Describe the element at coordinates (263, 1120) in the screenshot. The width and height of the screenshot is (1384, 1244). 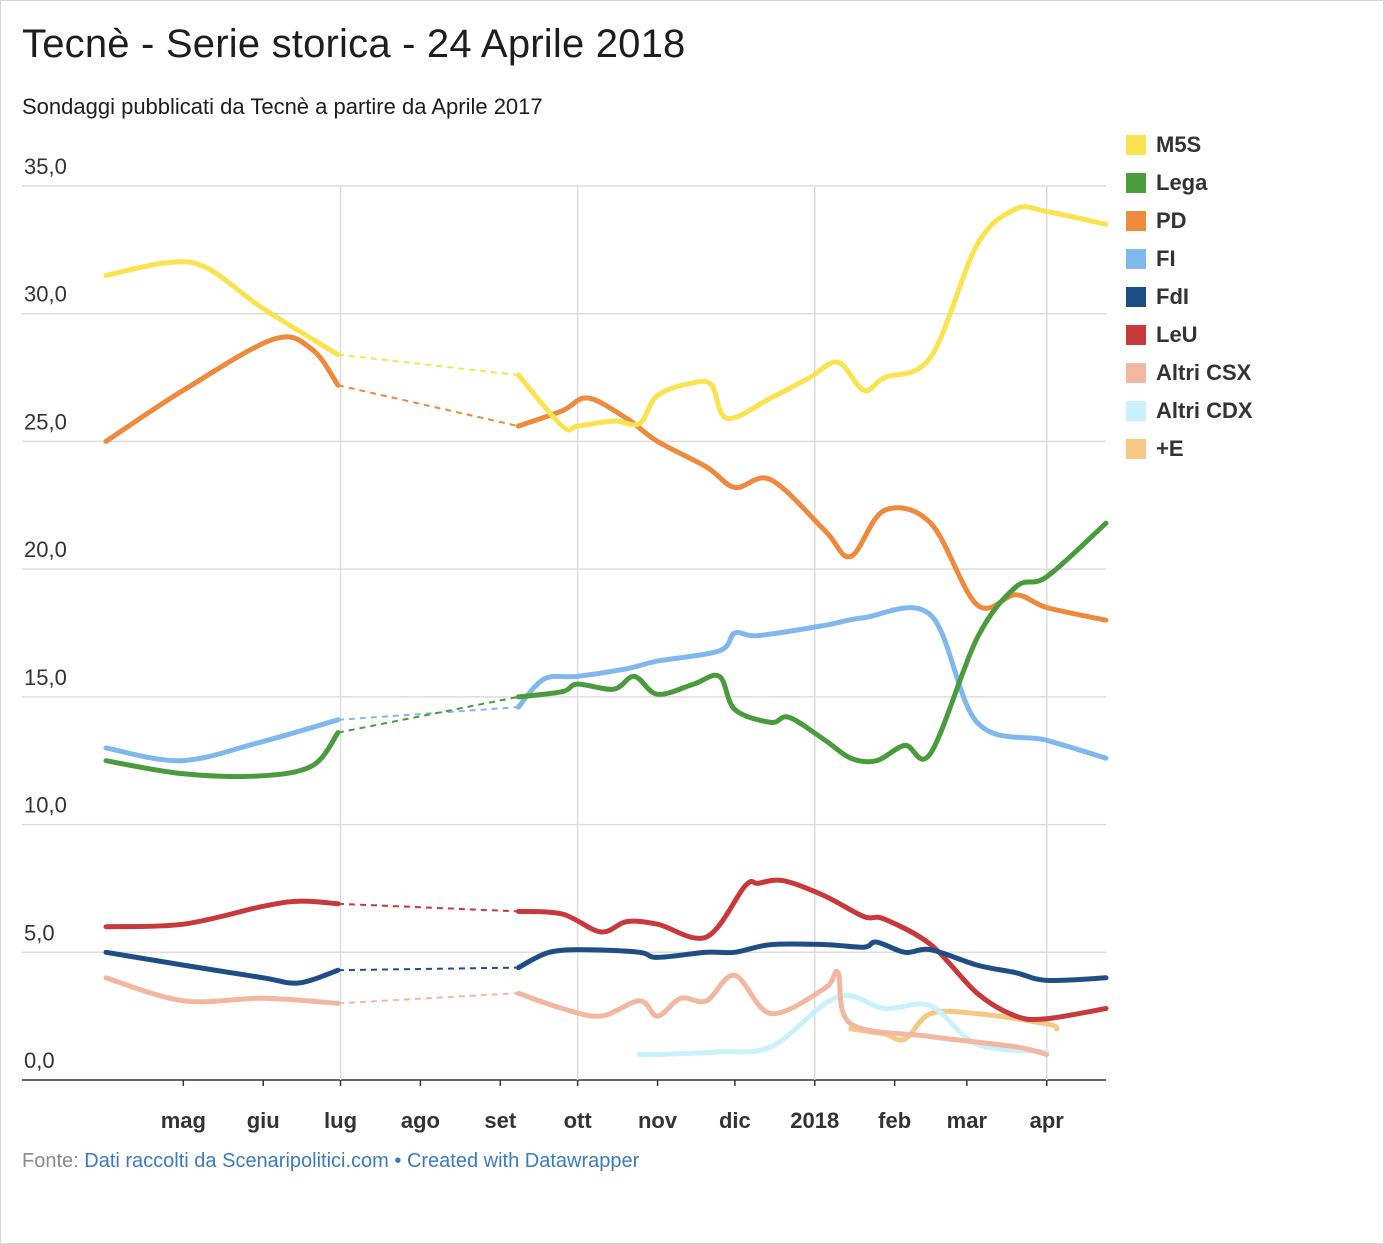
I see `x-tick-label: giu` at that location.